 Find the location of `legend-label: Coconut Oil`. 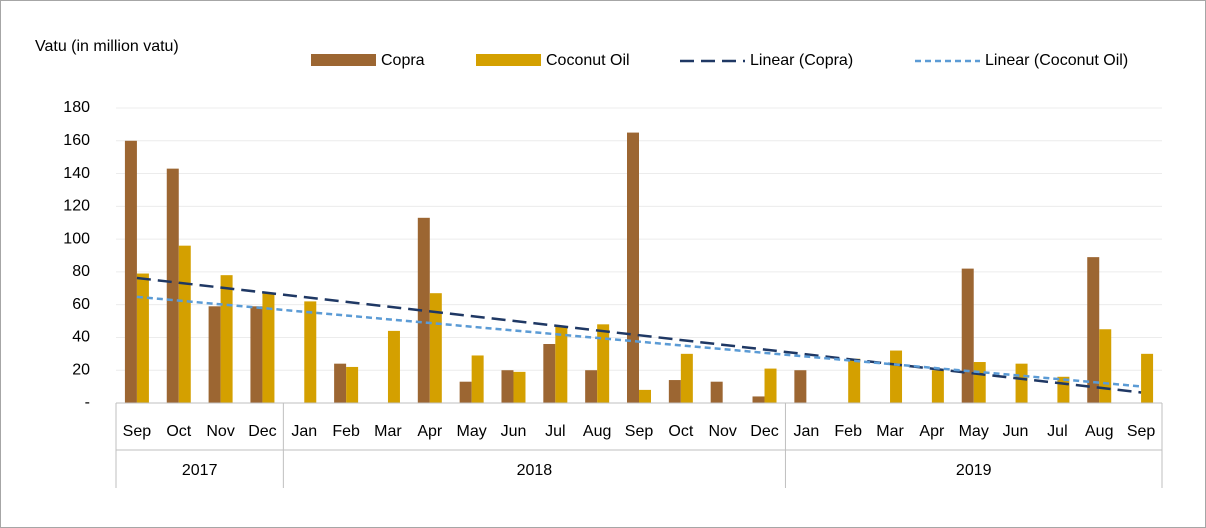

legend-label: Coconut Oil is located at coordinates (588, 60).